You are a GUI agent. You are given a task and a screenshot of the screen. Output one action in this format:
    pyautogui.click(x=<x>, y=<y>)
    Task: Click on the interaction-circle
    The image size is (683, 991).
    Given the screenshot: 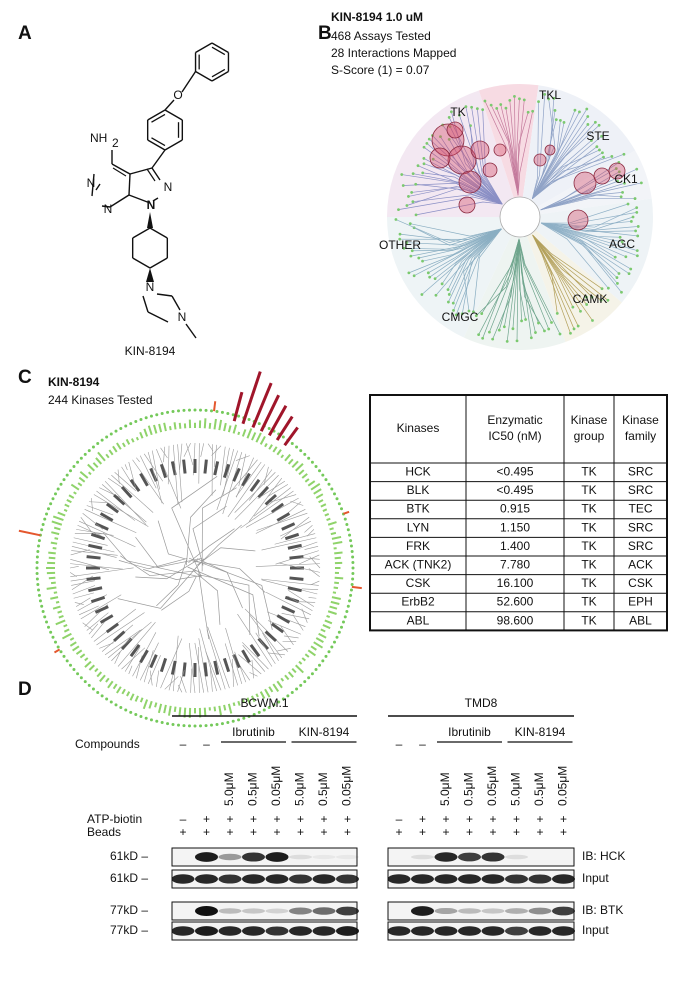 What is the action you would take?
    pyautogui.click(x=540, y=160)
    